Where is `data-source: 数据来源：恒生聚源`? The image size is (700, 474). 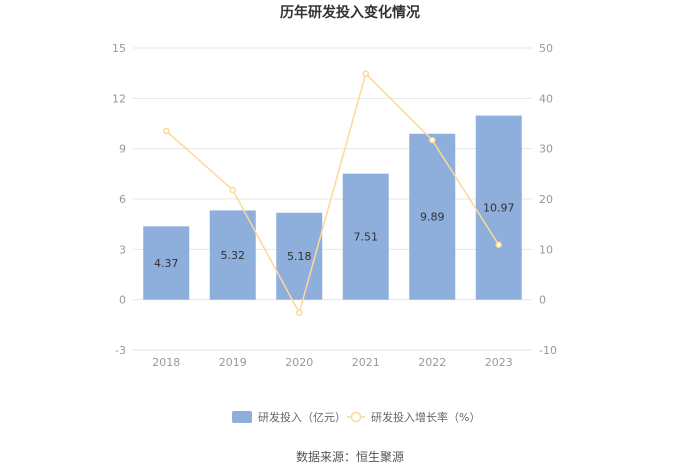
data-source: 数据来源：恒生聚源 is located at coordinates (350, 456).